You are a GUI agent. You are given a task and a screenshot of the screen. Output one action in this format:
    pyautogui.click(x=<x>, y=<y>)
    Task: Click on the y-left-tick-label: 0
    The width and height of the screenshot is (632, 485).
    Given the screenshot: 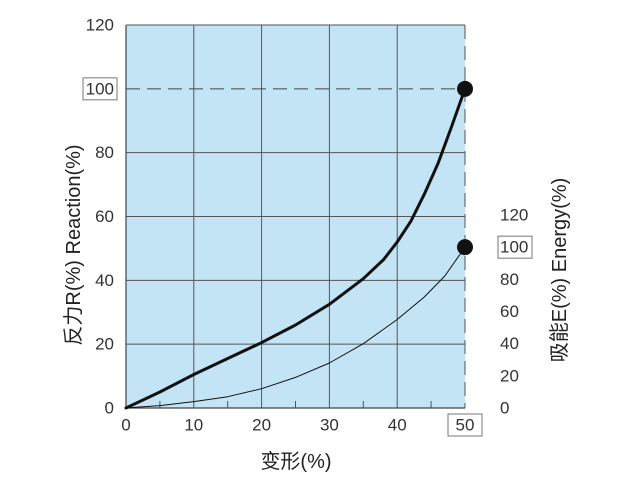 What is the action you would take?
    pyautogui.click(x=109, y=408)
    